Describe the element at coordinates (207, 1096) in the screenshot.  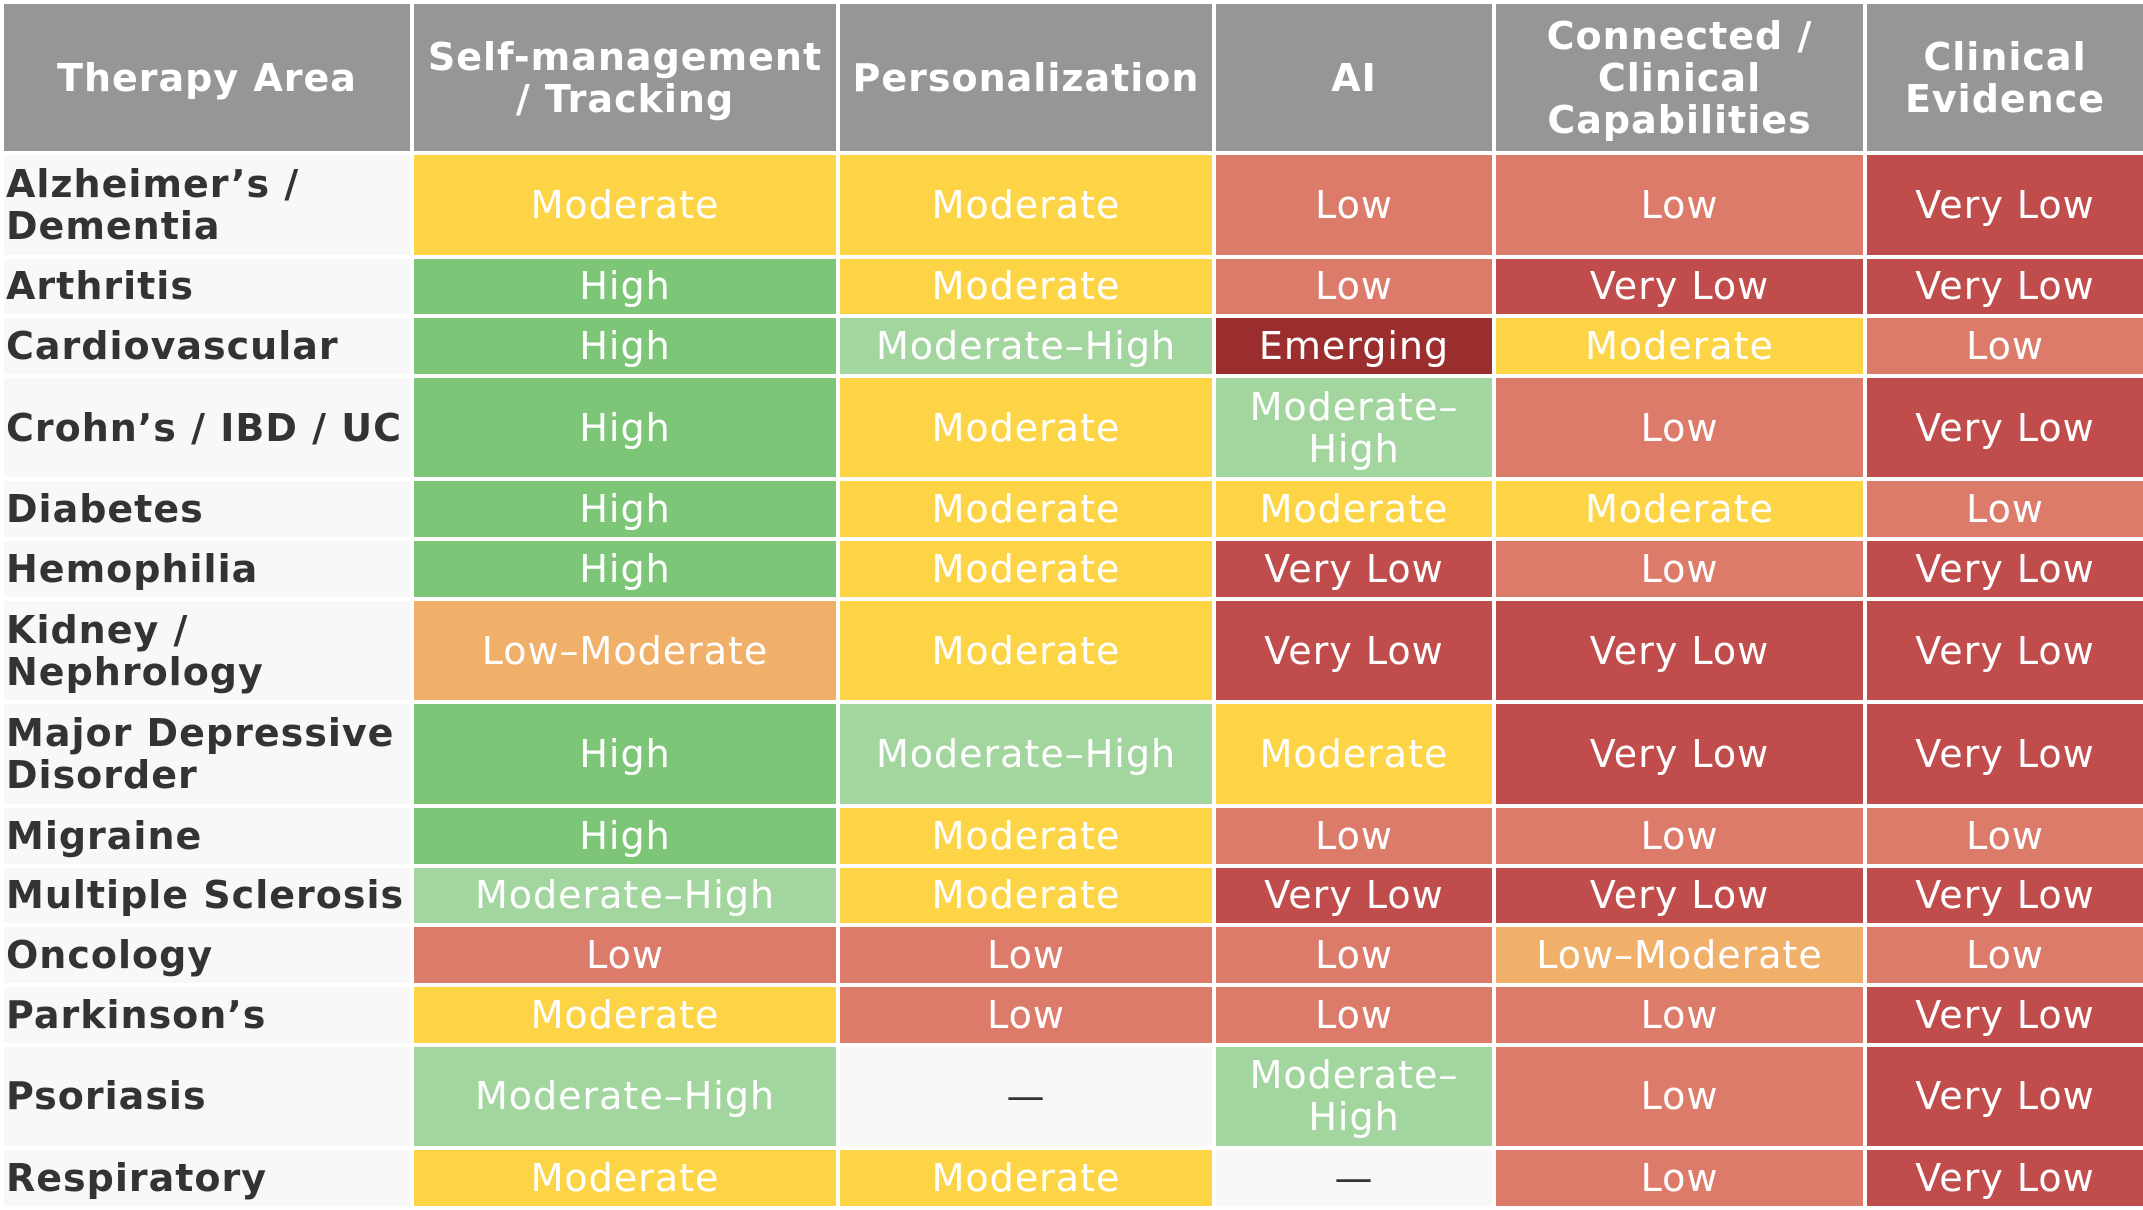
I see `therapy-area-cell: Psoriasis` at that location.